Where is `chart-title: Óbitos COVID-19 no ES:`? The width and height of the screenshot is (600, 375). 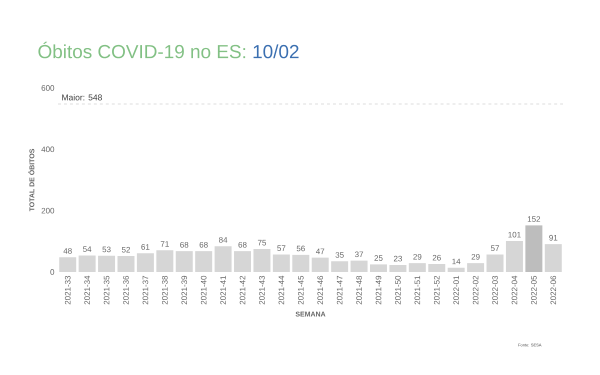
chart-title: Óbitos COVID-19 no ES: is located at coordinates (142, 50).